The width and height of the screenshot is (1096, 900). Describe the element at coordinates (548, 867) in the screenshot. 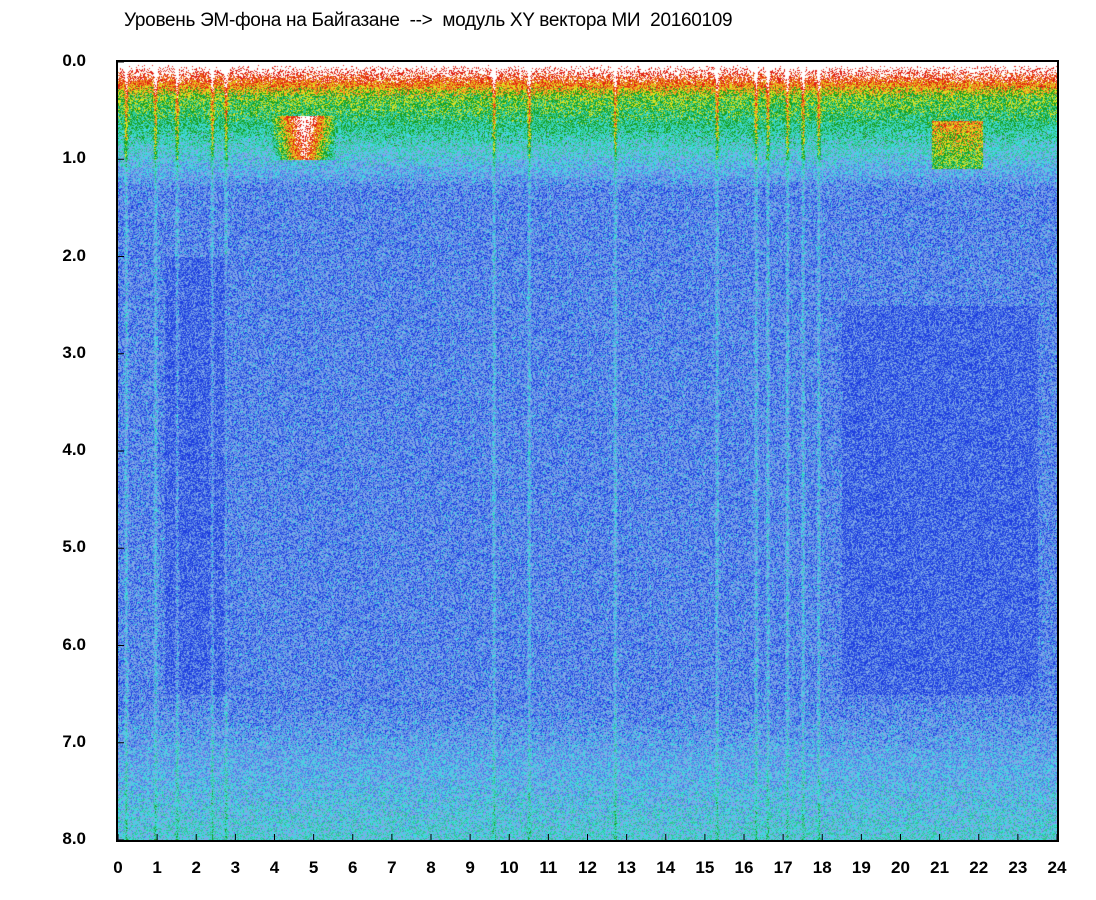

I see `x-tick-label: 11` at that location.